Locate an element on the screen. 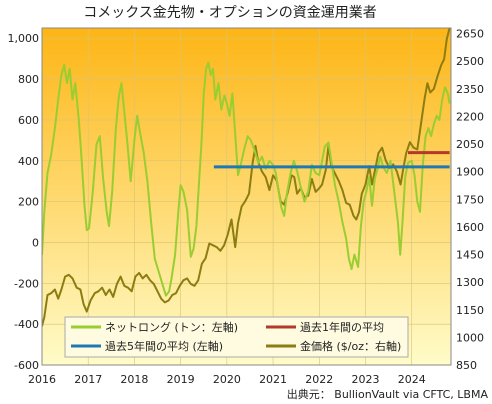  x-tick-label: 2021 is located at coordinates (273, 379).